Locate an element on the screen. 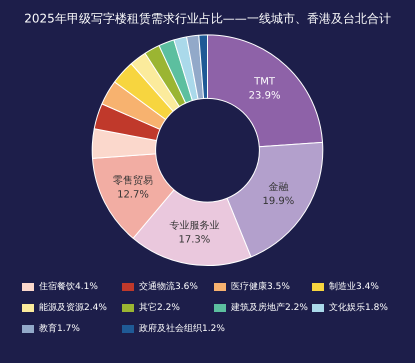  legend-label: 教育1.7% is located at coordinates (59, 328).